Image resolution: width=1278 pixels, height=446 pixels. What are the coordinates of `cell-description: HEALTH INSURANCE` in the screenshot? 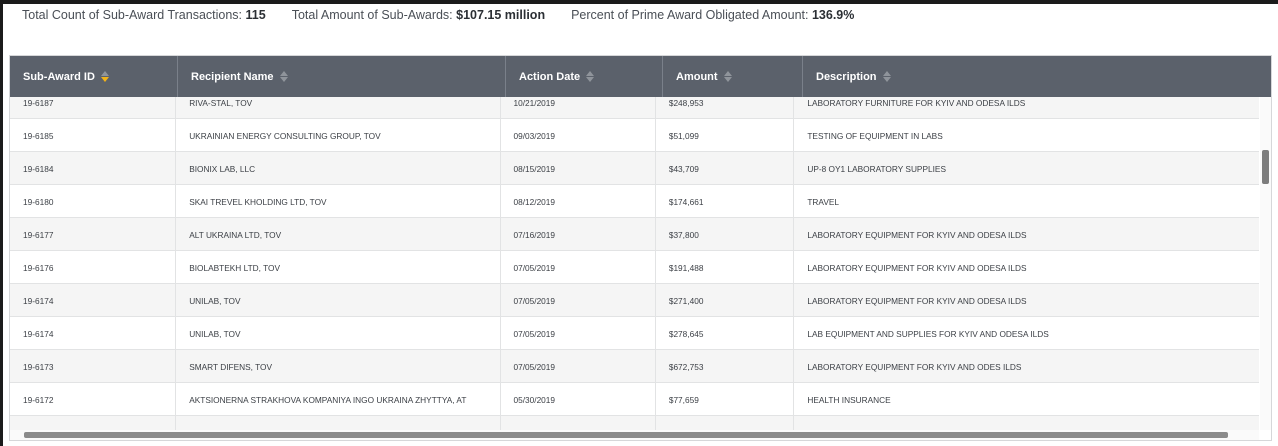 It's located at (849, 399).